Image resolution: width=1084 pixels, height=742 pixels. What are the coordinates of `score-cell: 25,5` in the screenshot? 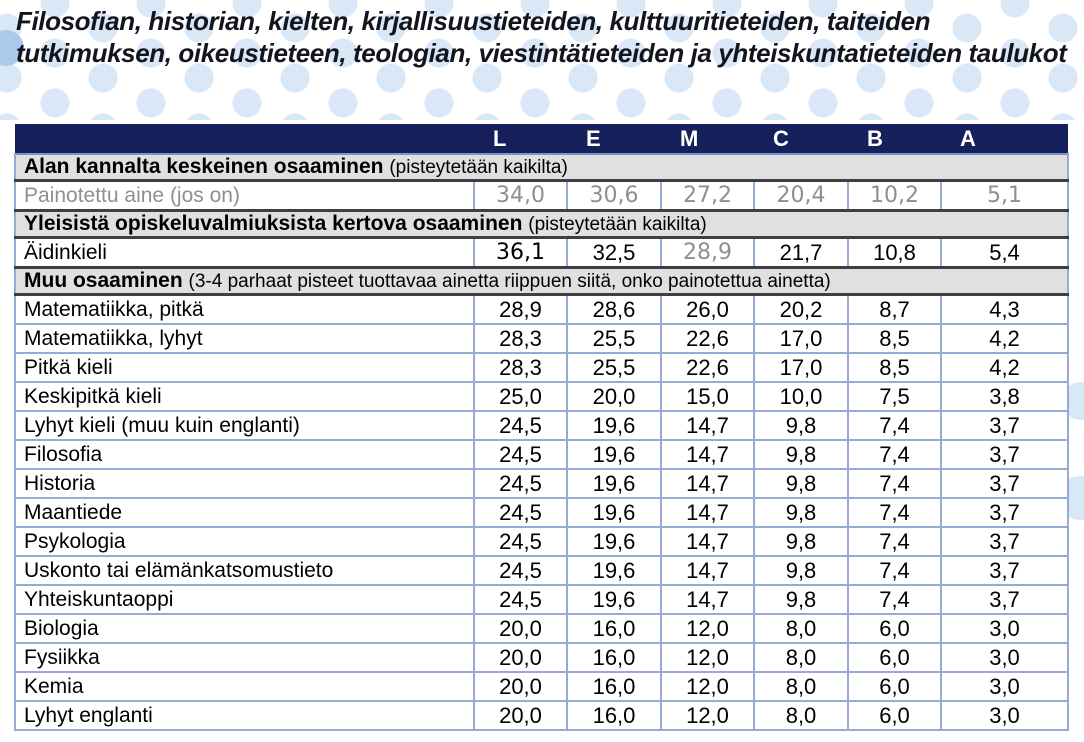 It's located at (614, 368).